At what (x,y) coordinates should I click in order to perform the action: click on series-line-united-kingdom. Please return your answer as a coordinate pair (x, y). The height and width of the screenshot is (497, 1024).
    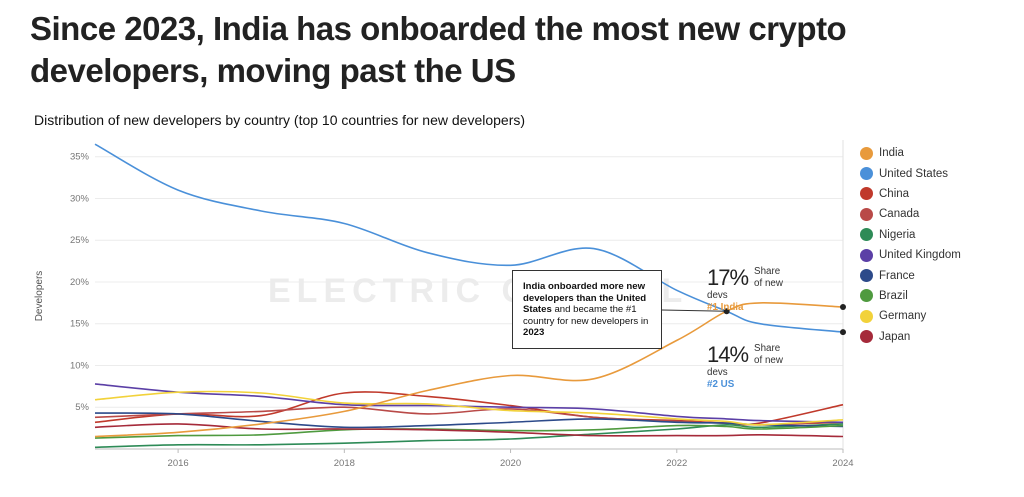
    Looking at the image, I should click on (469, 403).